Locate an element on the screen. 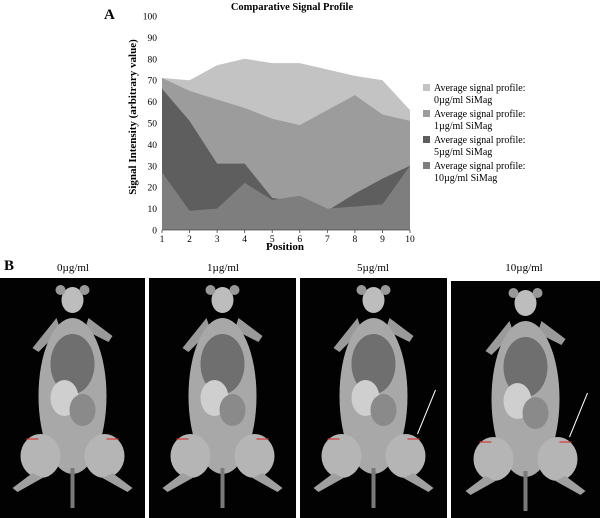 This screenshot has width=600, height=518. panel-a-label: A is located at coordinates (109, 15).